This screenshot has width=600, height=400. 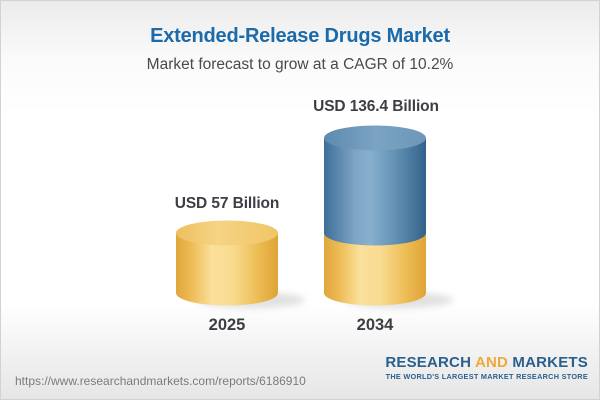 I want to click on bar-2034-base-segment, so click(x=375, y=269).